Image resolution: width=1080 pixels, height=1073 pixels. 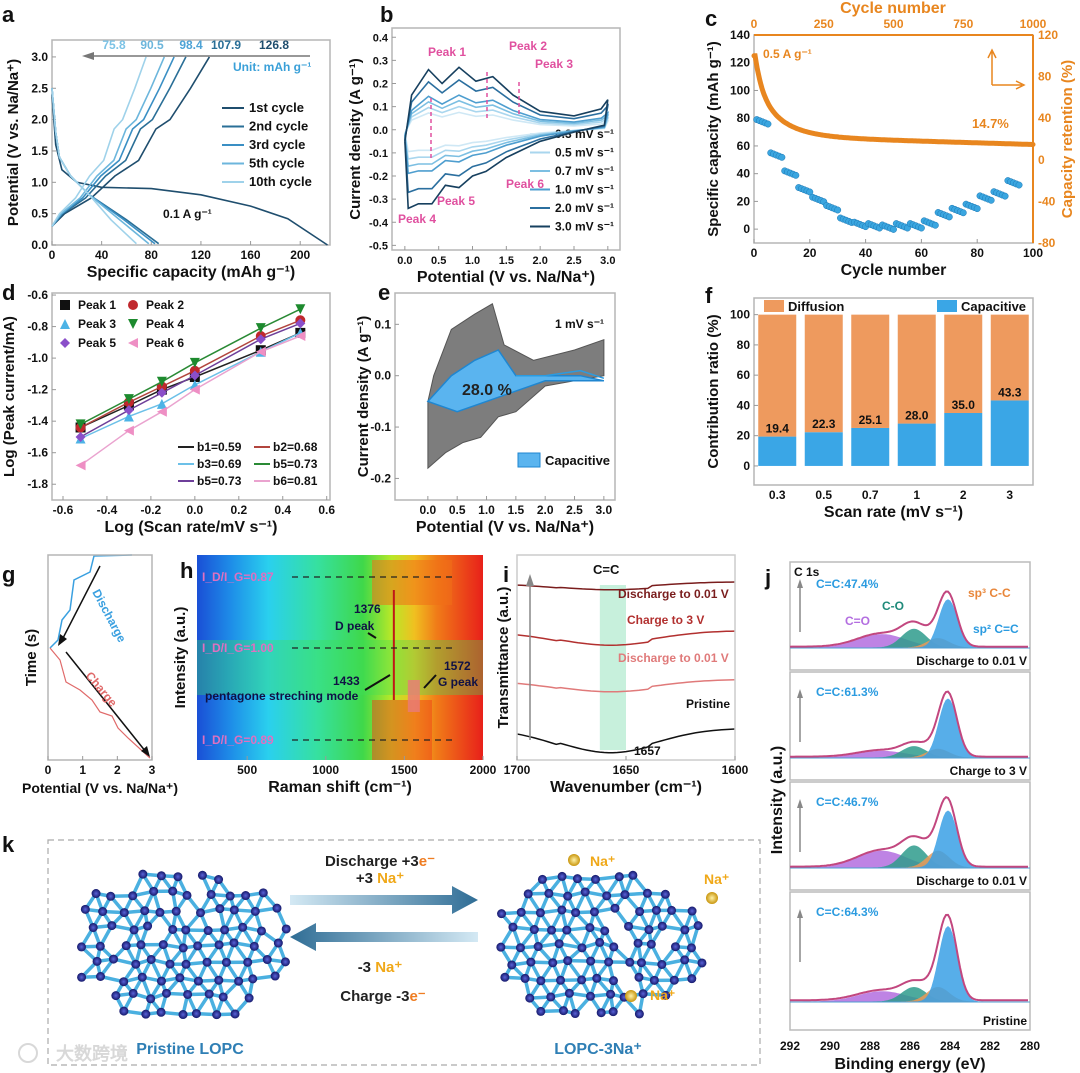 I want to click on discharge-curve, so click(x=100, y=166).